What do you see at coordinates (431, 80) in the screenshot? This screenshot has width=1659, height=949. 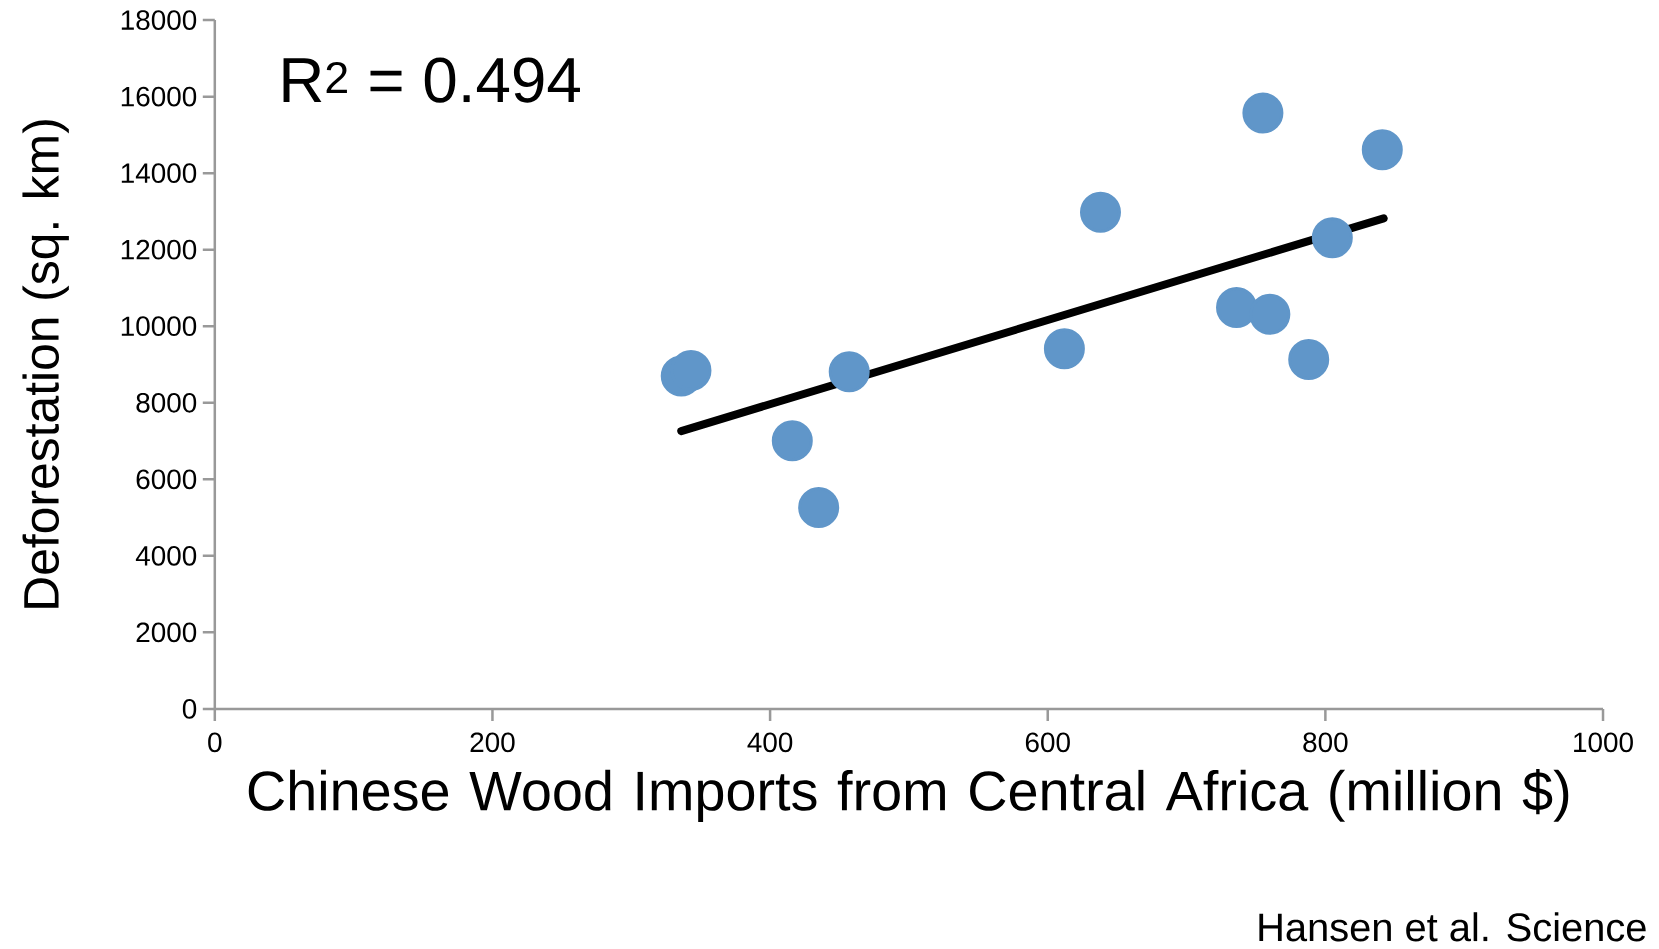 I see `annotation: R$^{2}$ = 0.494` at bounding box center [431, 80].